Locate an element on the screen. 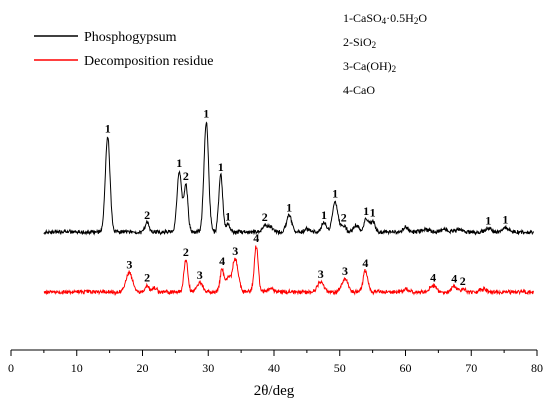 This screenshot has height=410, width=550. x-tick-label: 30 is located at coordinates (208, 368).